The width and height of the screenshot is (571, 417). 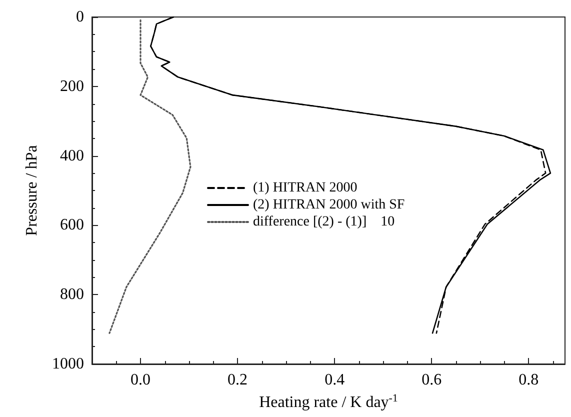 I want to click on y-axis-title: Pressure / hPa, so click(x=32, y=190).